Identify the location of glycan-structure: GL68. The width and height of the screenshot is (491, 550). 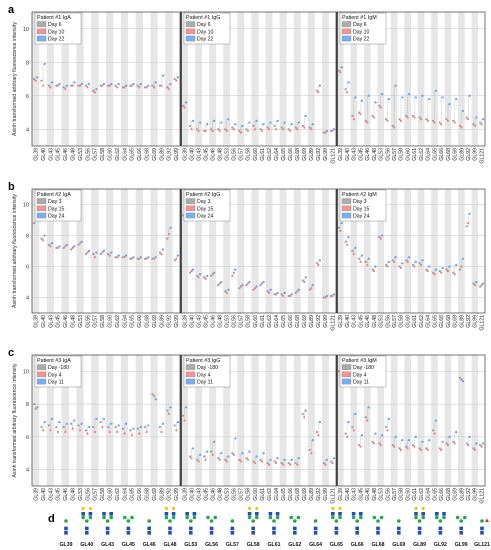
(378, 531).